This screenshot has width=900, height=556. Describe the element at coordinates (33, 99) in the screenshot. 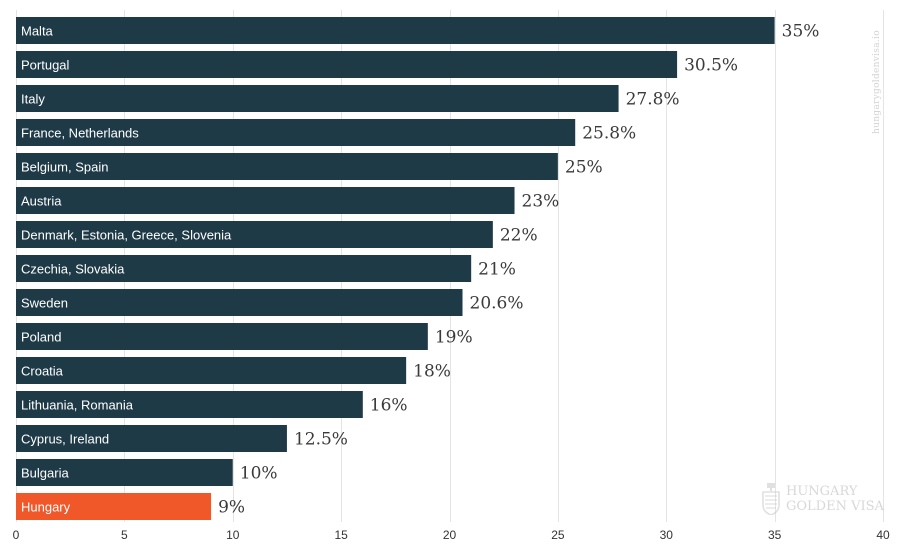

I see `bar-category-label: Italy` at that location.